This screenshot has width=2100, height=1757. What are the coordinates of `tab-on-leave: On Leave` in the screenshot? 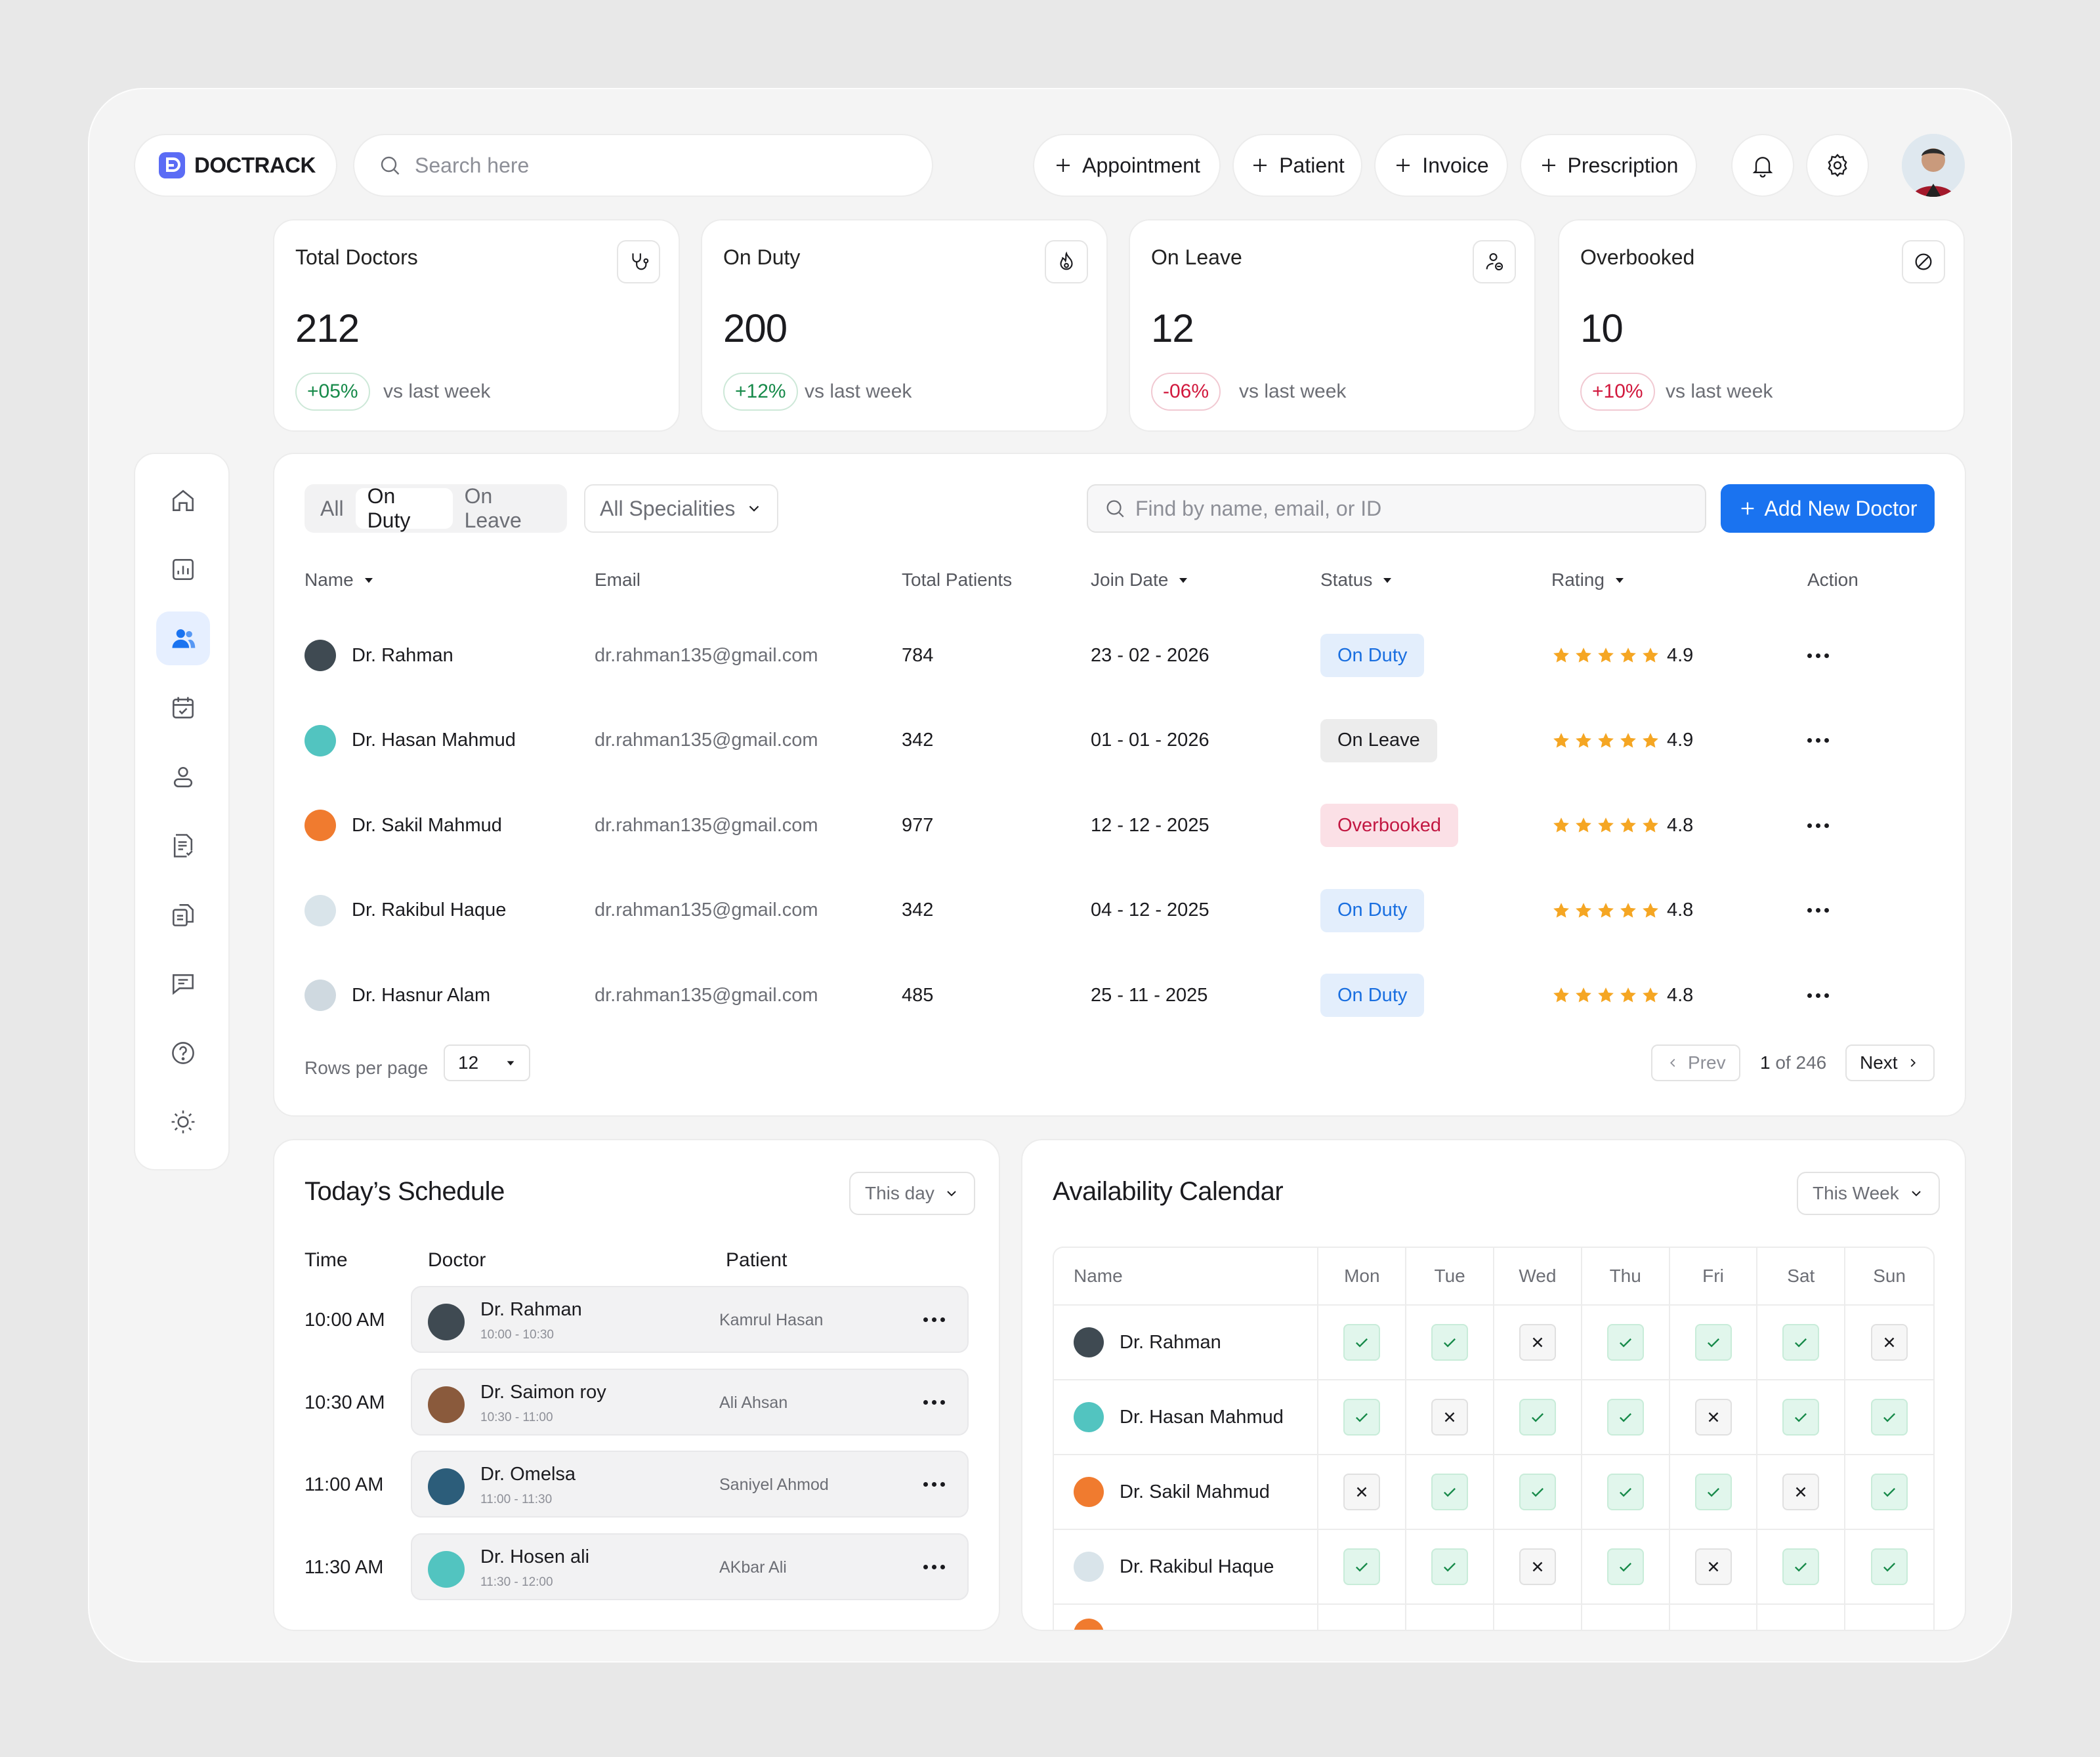 It's located at (493, 508).